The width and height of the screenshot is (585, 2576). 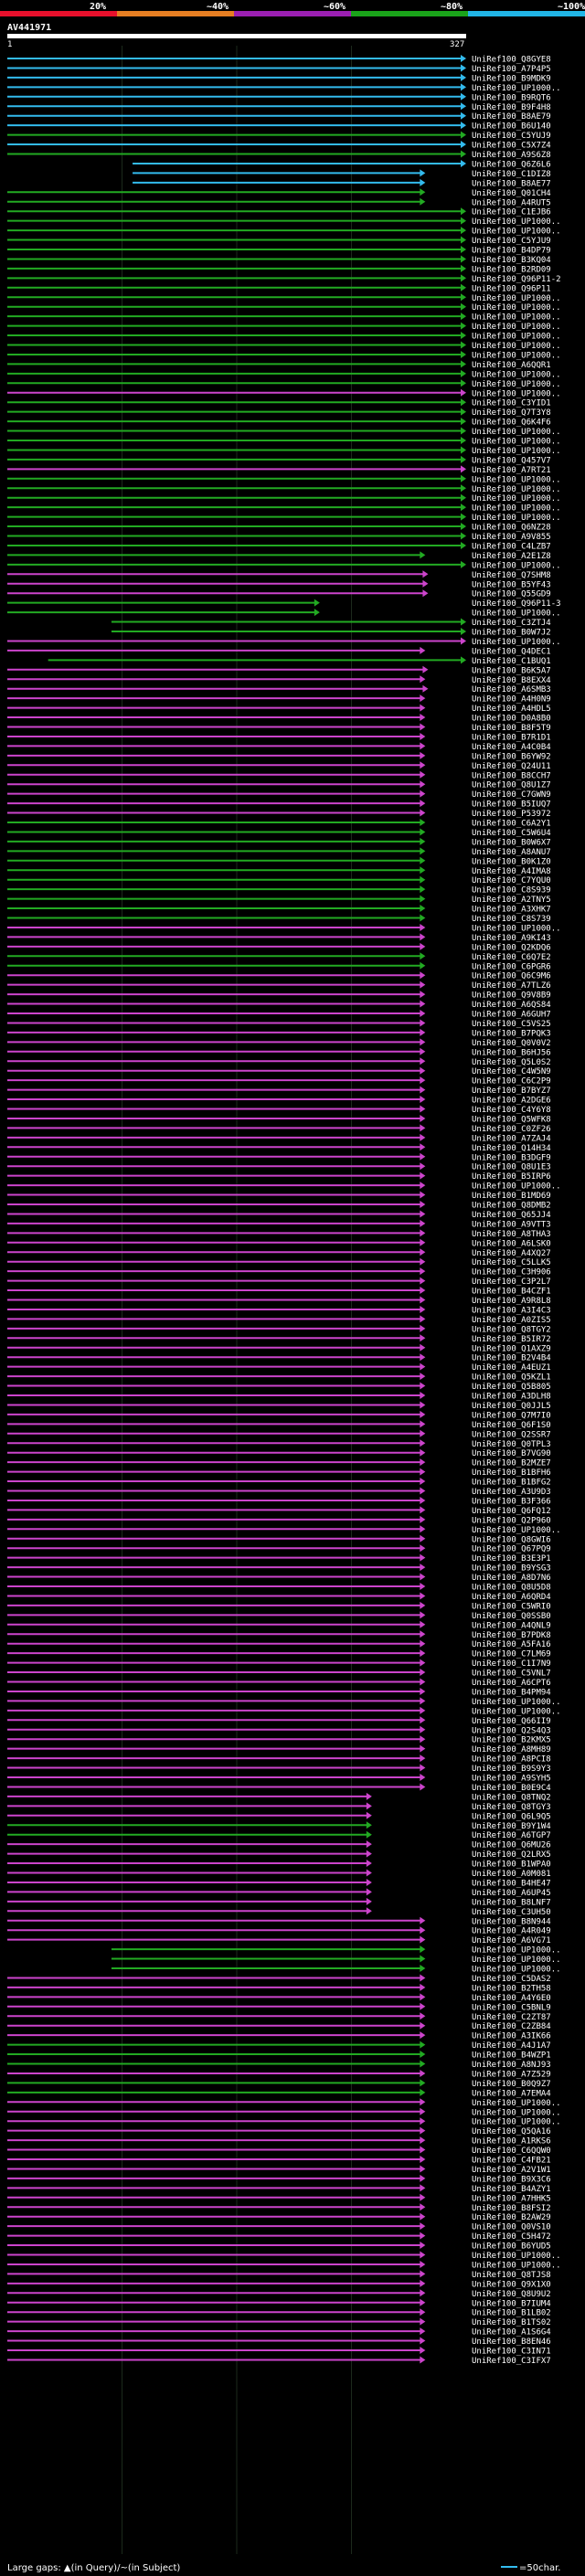 I want to click on hit-label: UniRef100_Q9X1X0, so click(x=512, y=2284).